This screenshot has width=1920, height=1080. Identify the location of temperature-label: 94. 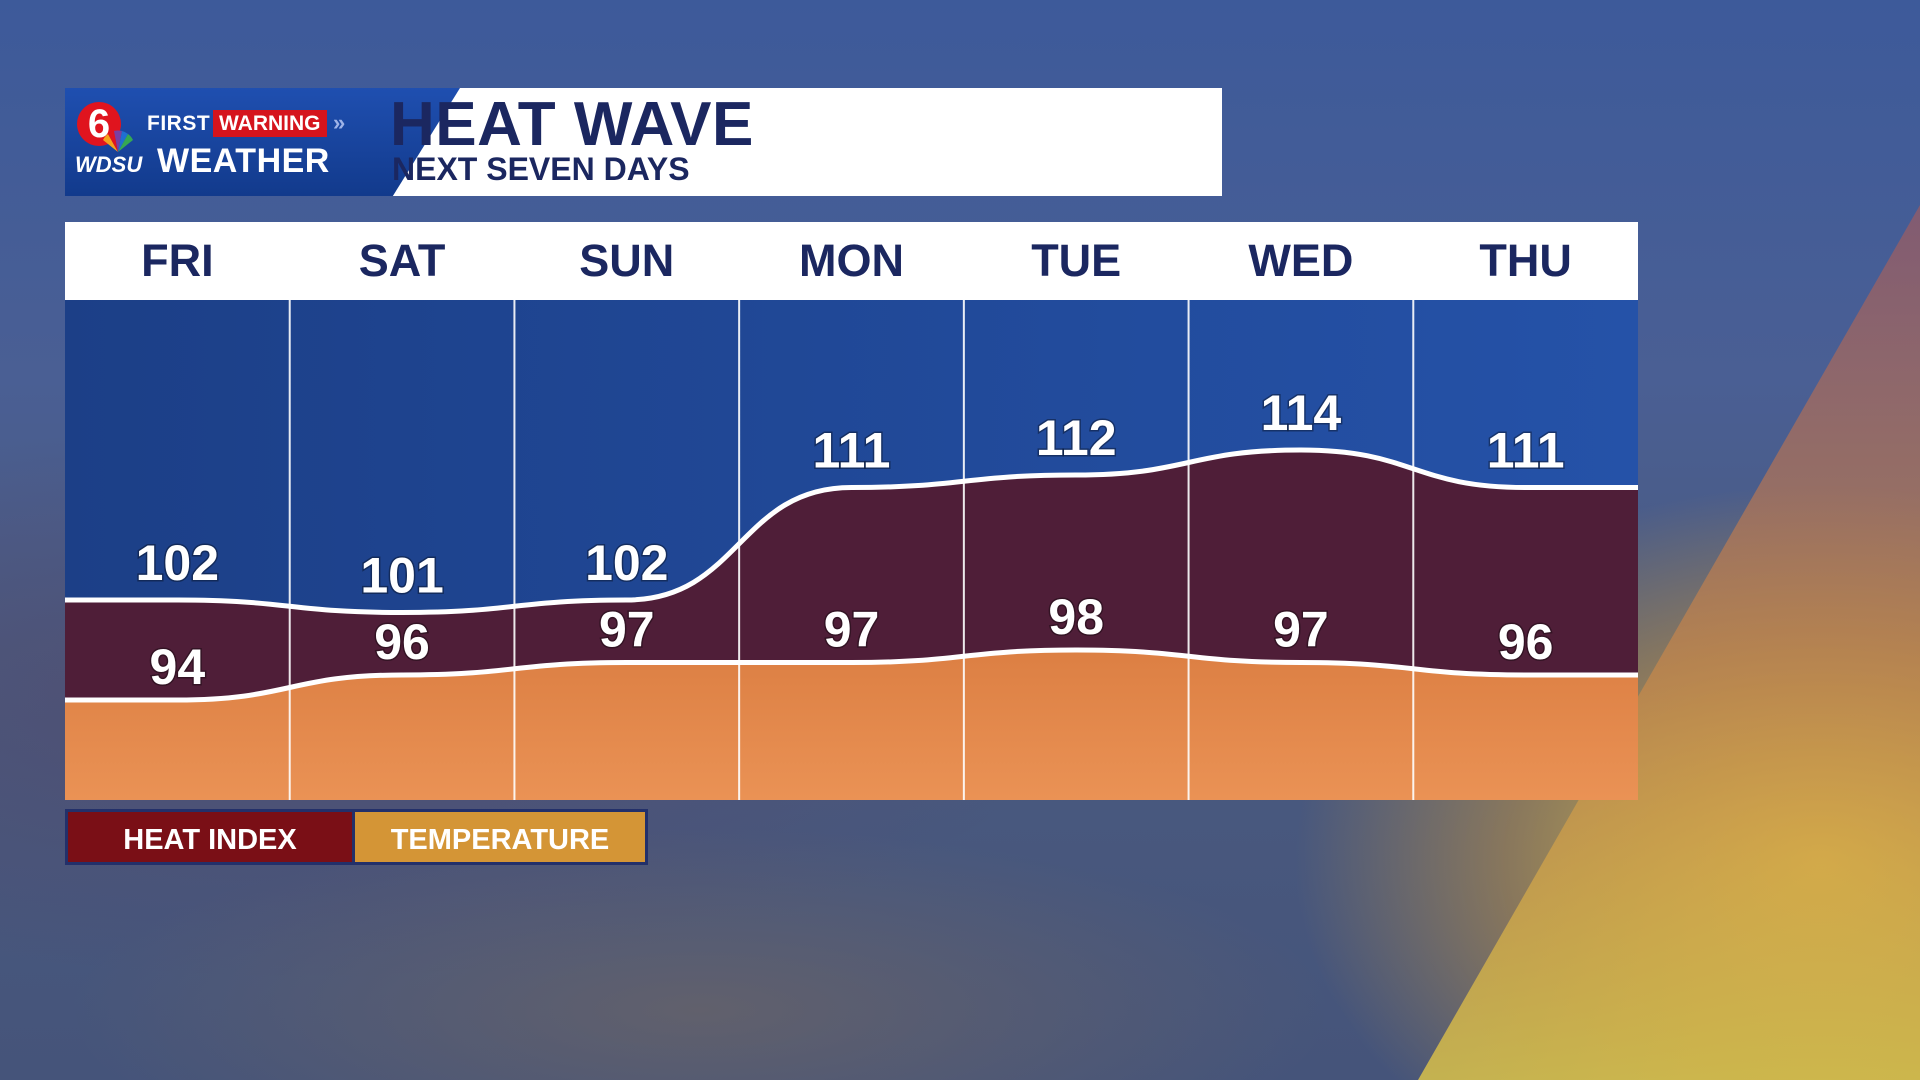
(178, 667).